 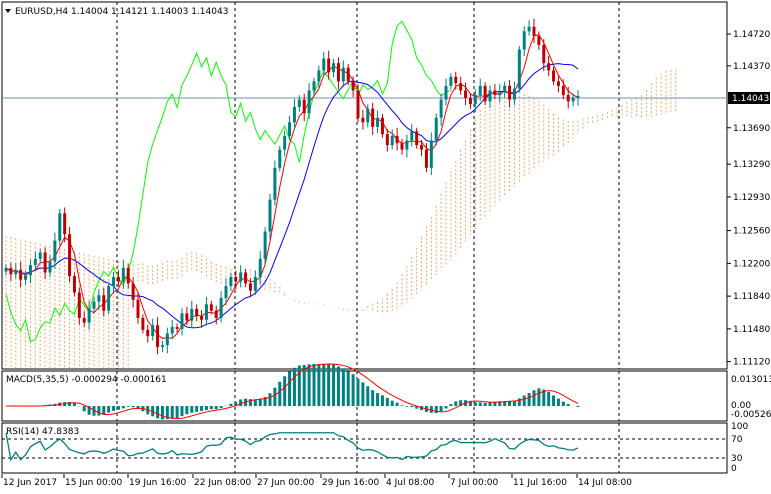 I want to click on macd-tick-max: 0.013013, so click(x=751, y=380).